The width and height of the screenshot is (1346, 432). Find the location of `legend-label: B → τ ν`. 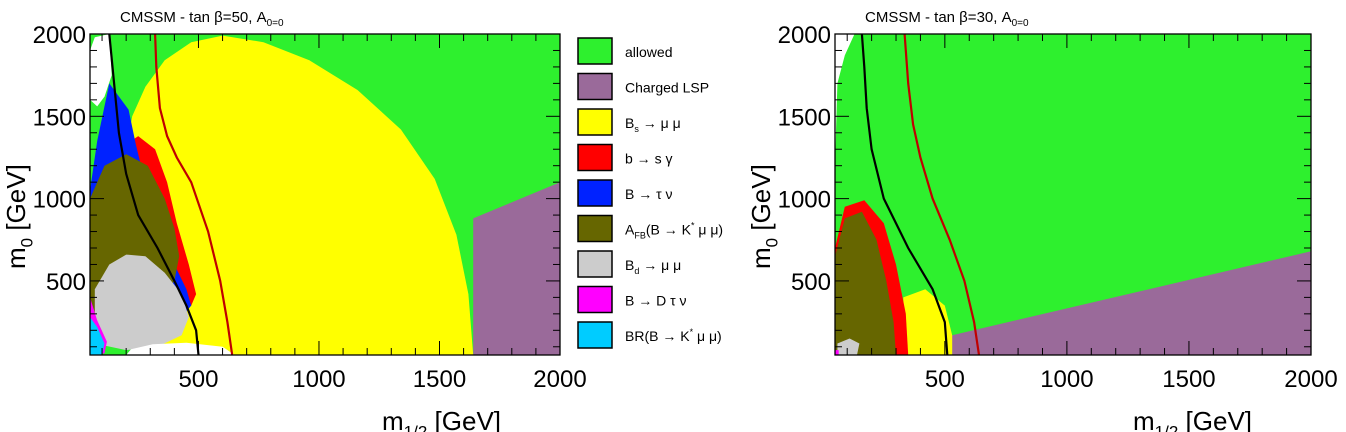

legend-label: B → τ ν is located at coordinates (649, 194).